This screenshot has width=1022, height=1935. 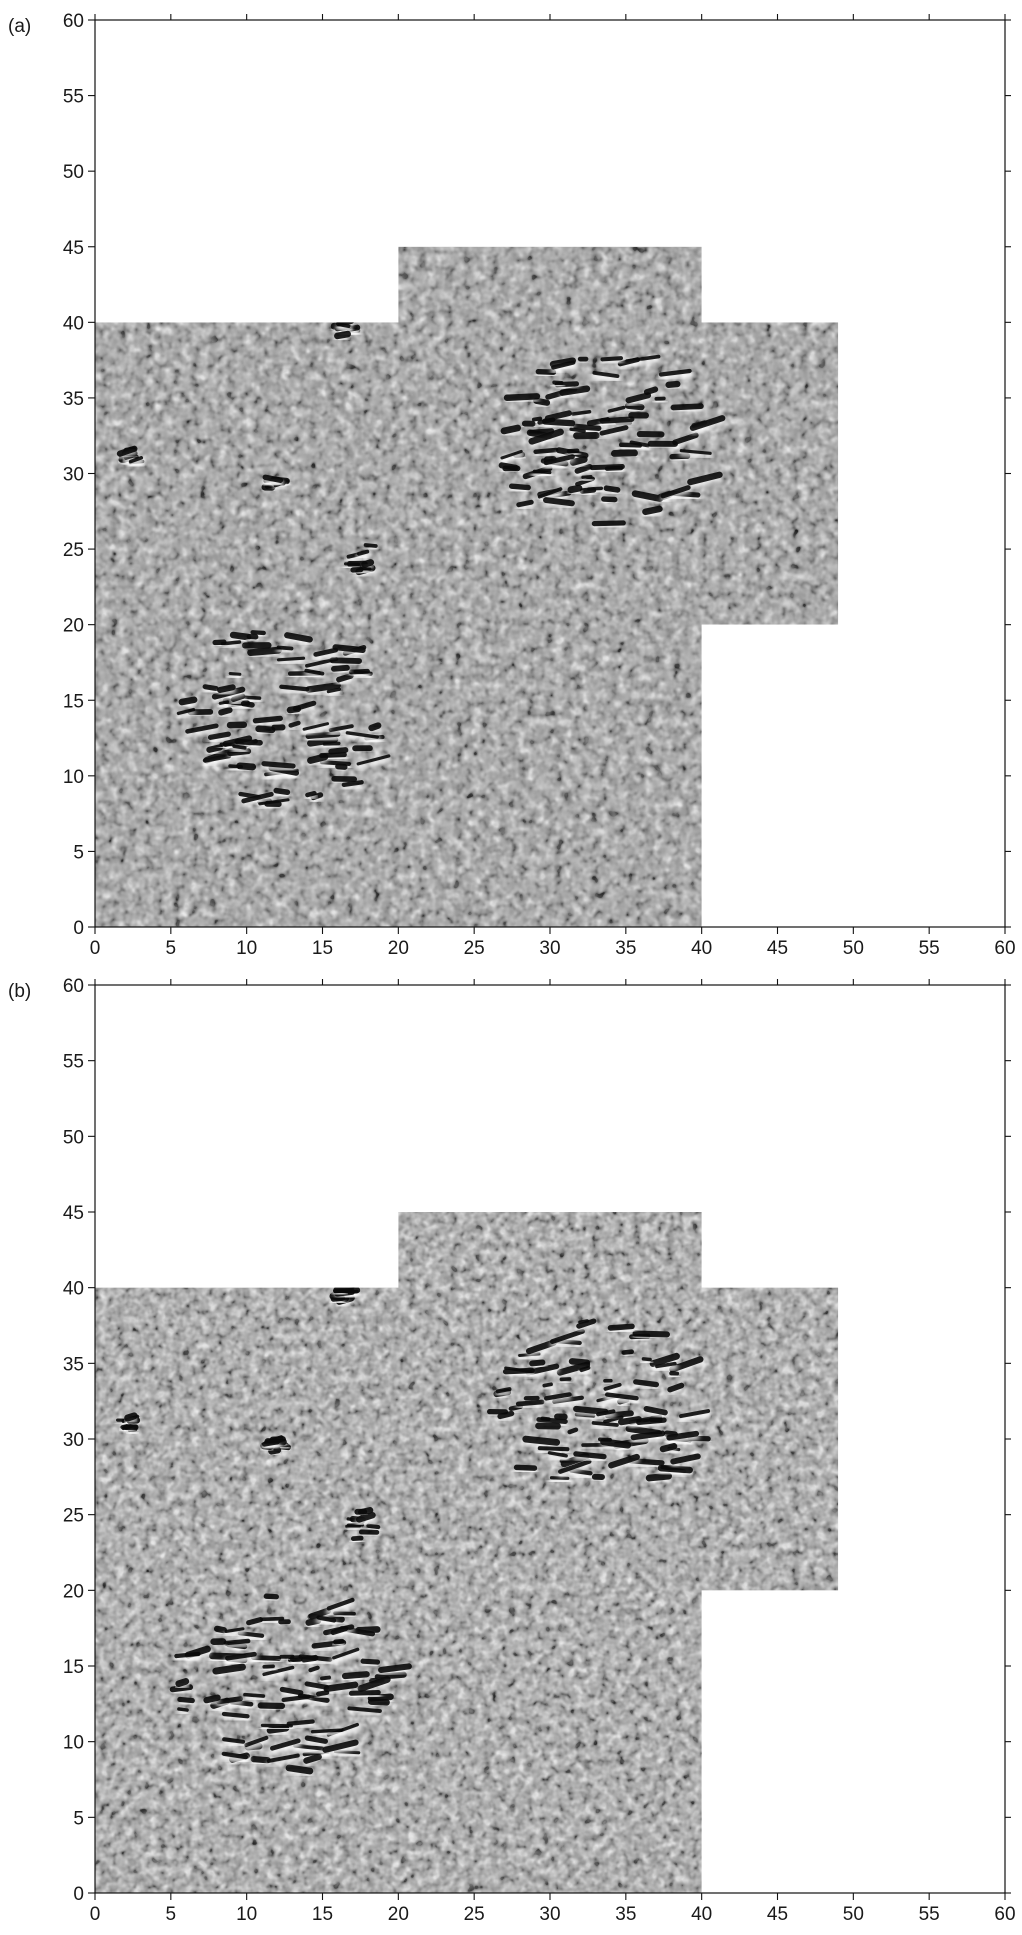 I want to click on panel-label: (b), so click(x=19, y=991).